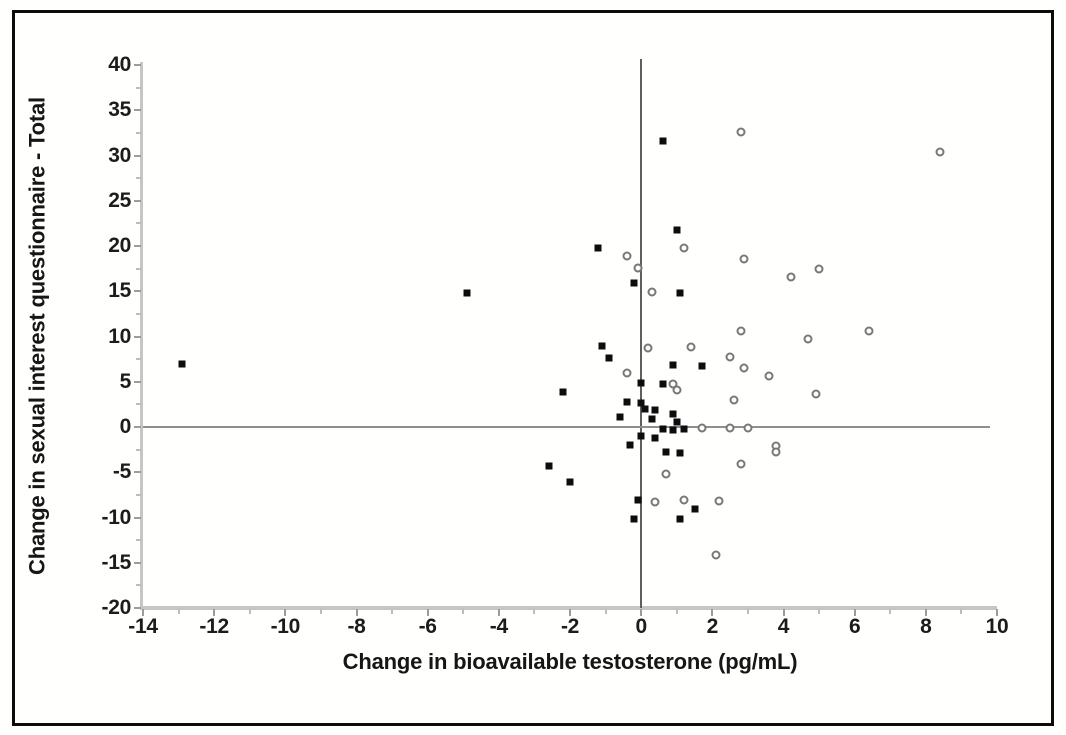 The height and width of the screenshot is (735, 1066). What do you see at coordinates (712, 626) in the screenshot?
I see `x-tick-label: 2` at bounding box center [712, 626].